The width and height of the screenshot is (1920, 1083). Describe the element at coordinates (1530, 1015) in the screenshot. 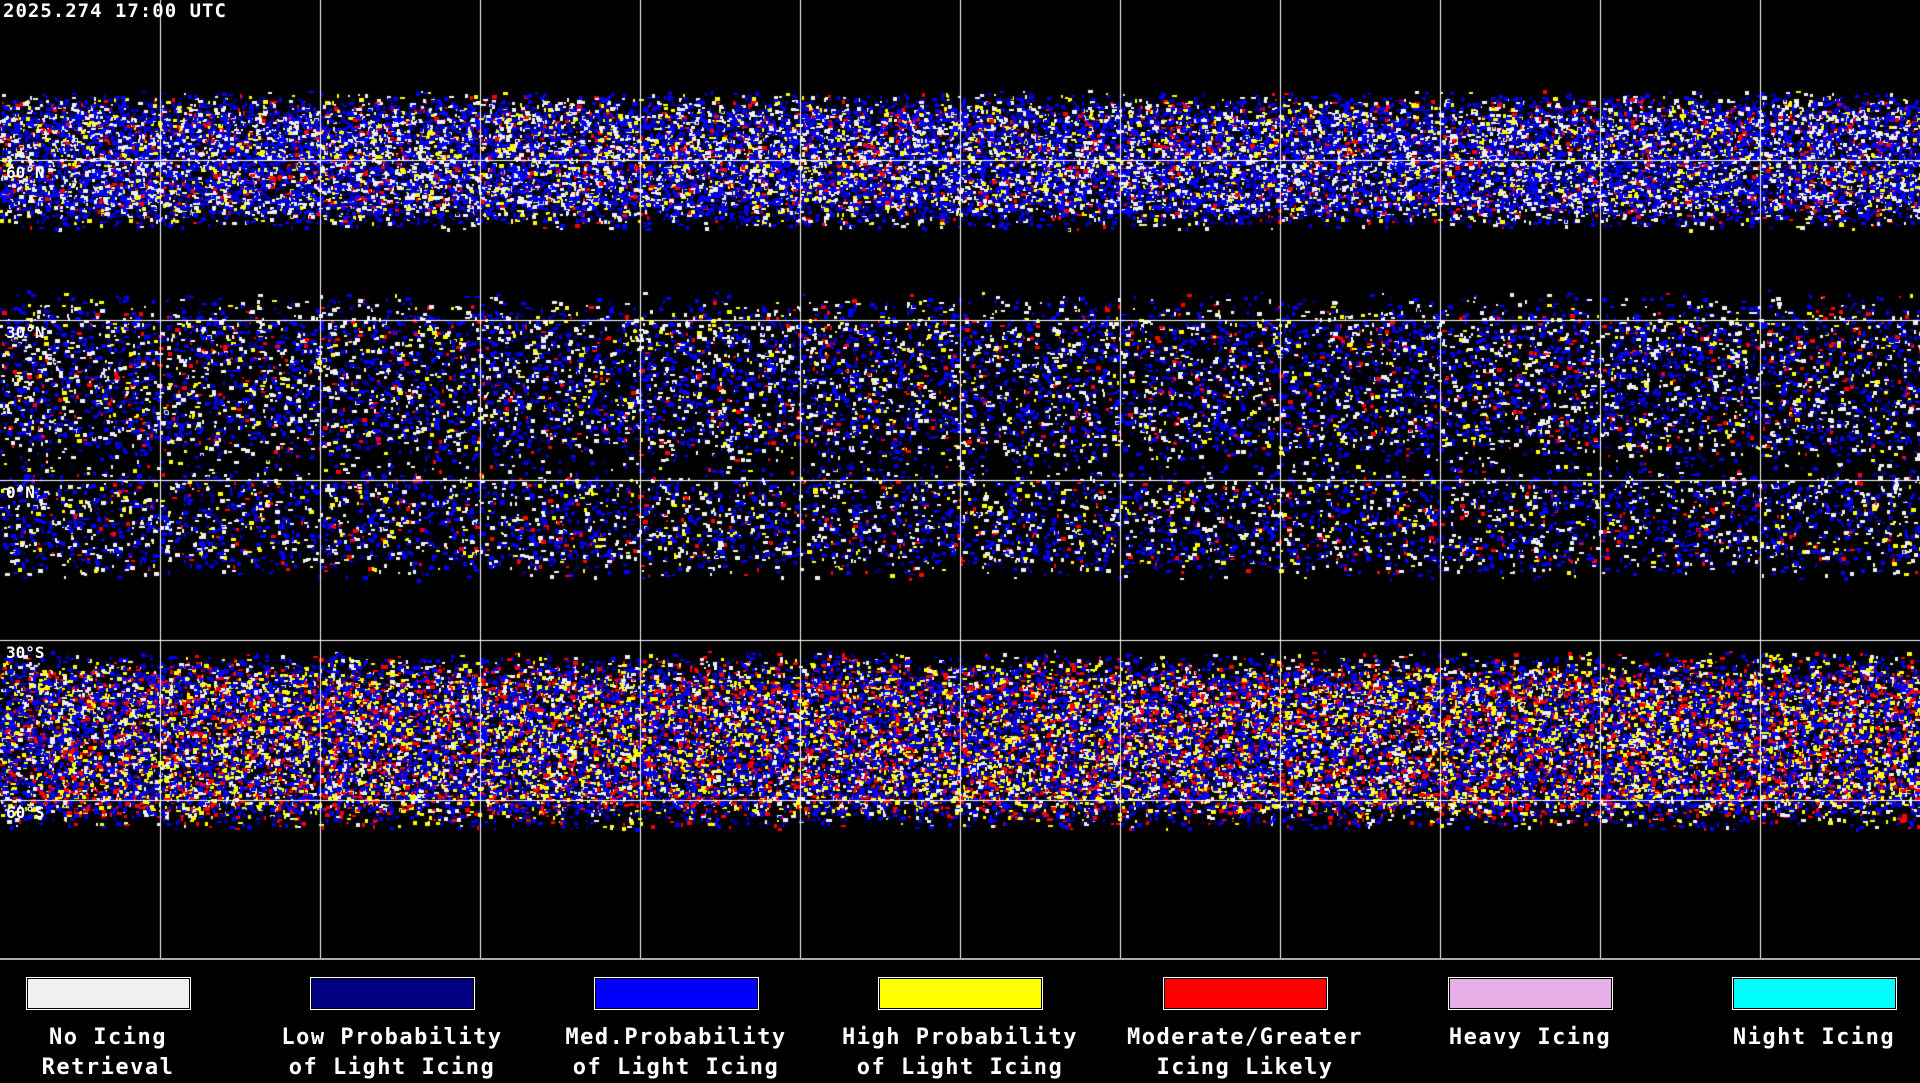

I see `legend-item-heavy-icing: Heavy Icing` at that location.